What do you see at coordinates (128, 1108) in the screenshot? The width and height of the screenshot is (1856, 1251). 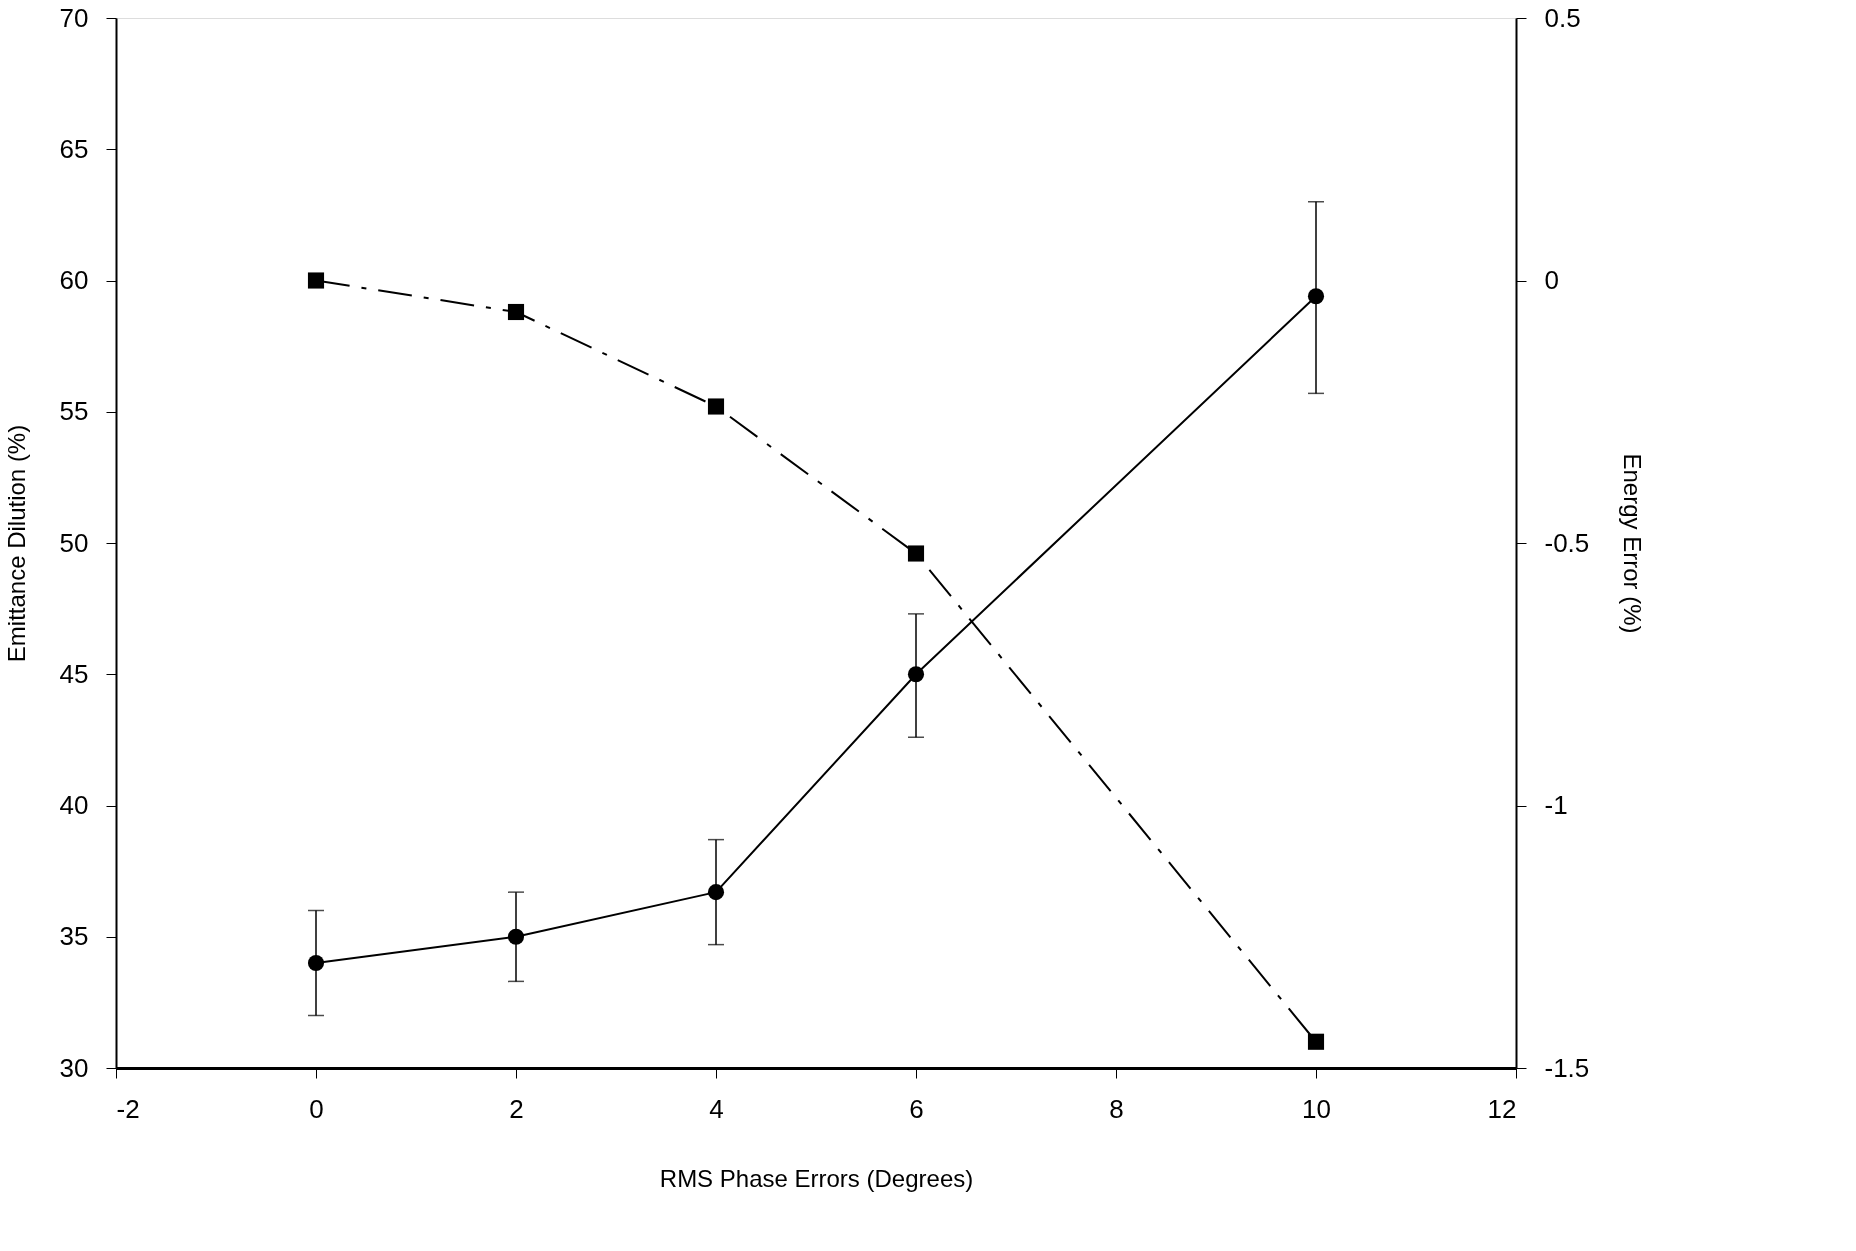 I see `x-tick-label: -2` at bounding box center [128, 1108].